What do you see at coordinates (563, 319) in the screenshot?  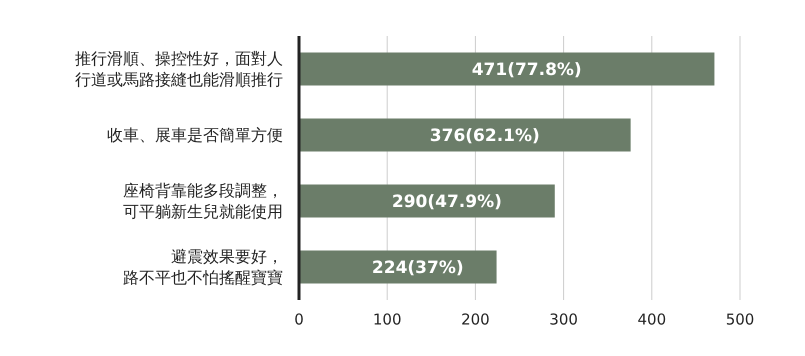 I see `x-tick-label: 300` at bounding box center [563, 319].